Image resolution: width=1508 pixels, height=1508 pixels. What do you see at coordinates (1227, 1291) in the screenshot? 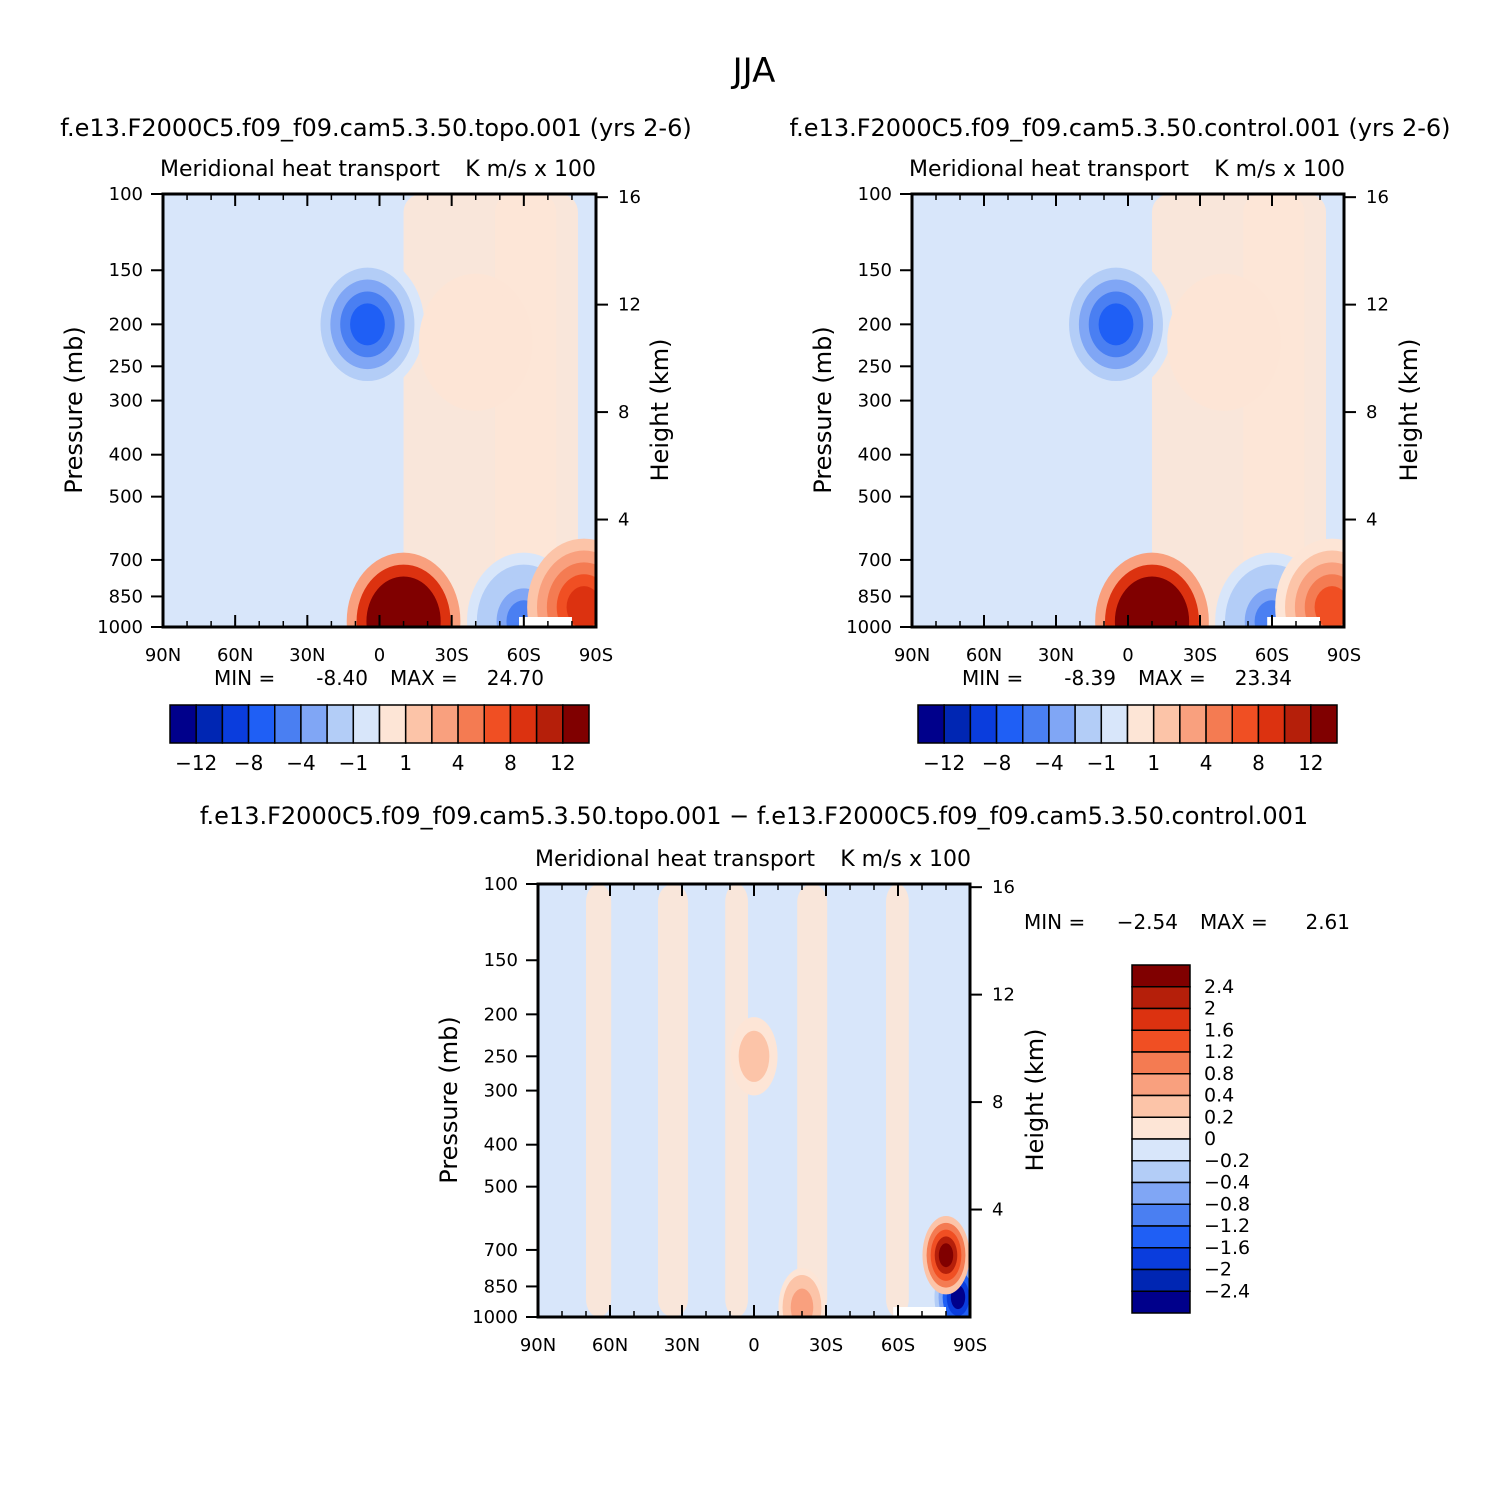
I see `colorbar-label: −2.4` at bounding box center [1227, 1291].